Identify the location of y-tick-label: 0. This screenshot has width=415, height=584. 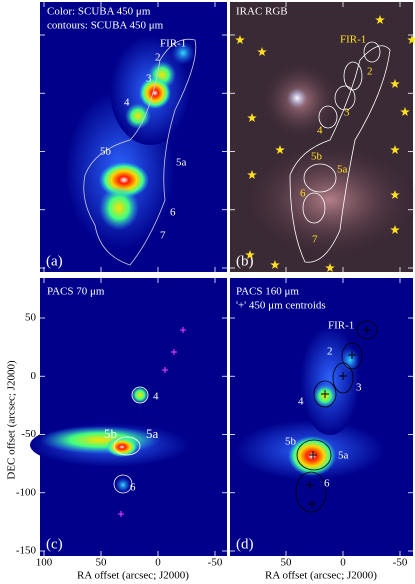
(34, 376).